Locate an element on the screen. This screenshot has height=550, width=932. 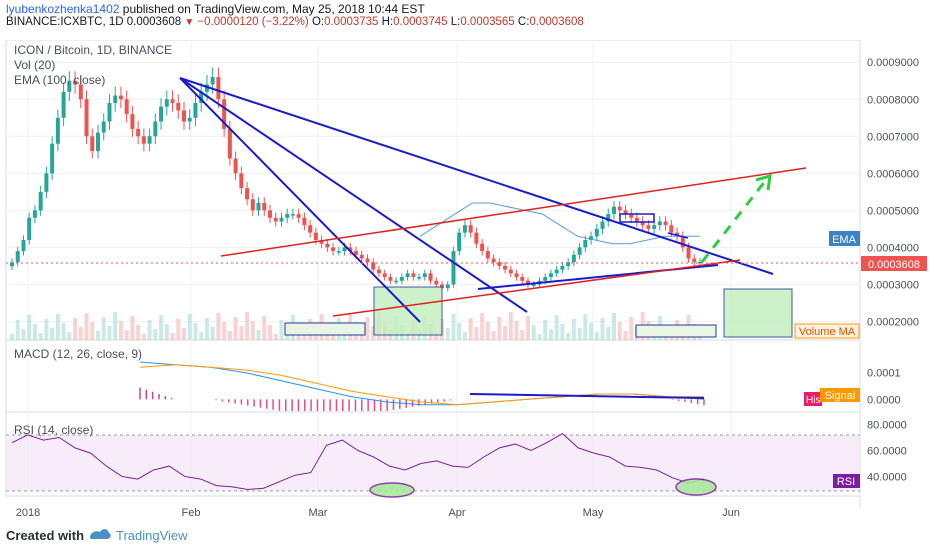
price-tick-label: 0.0006000 is located at coordinates (893, 174).